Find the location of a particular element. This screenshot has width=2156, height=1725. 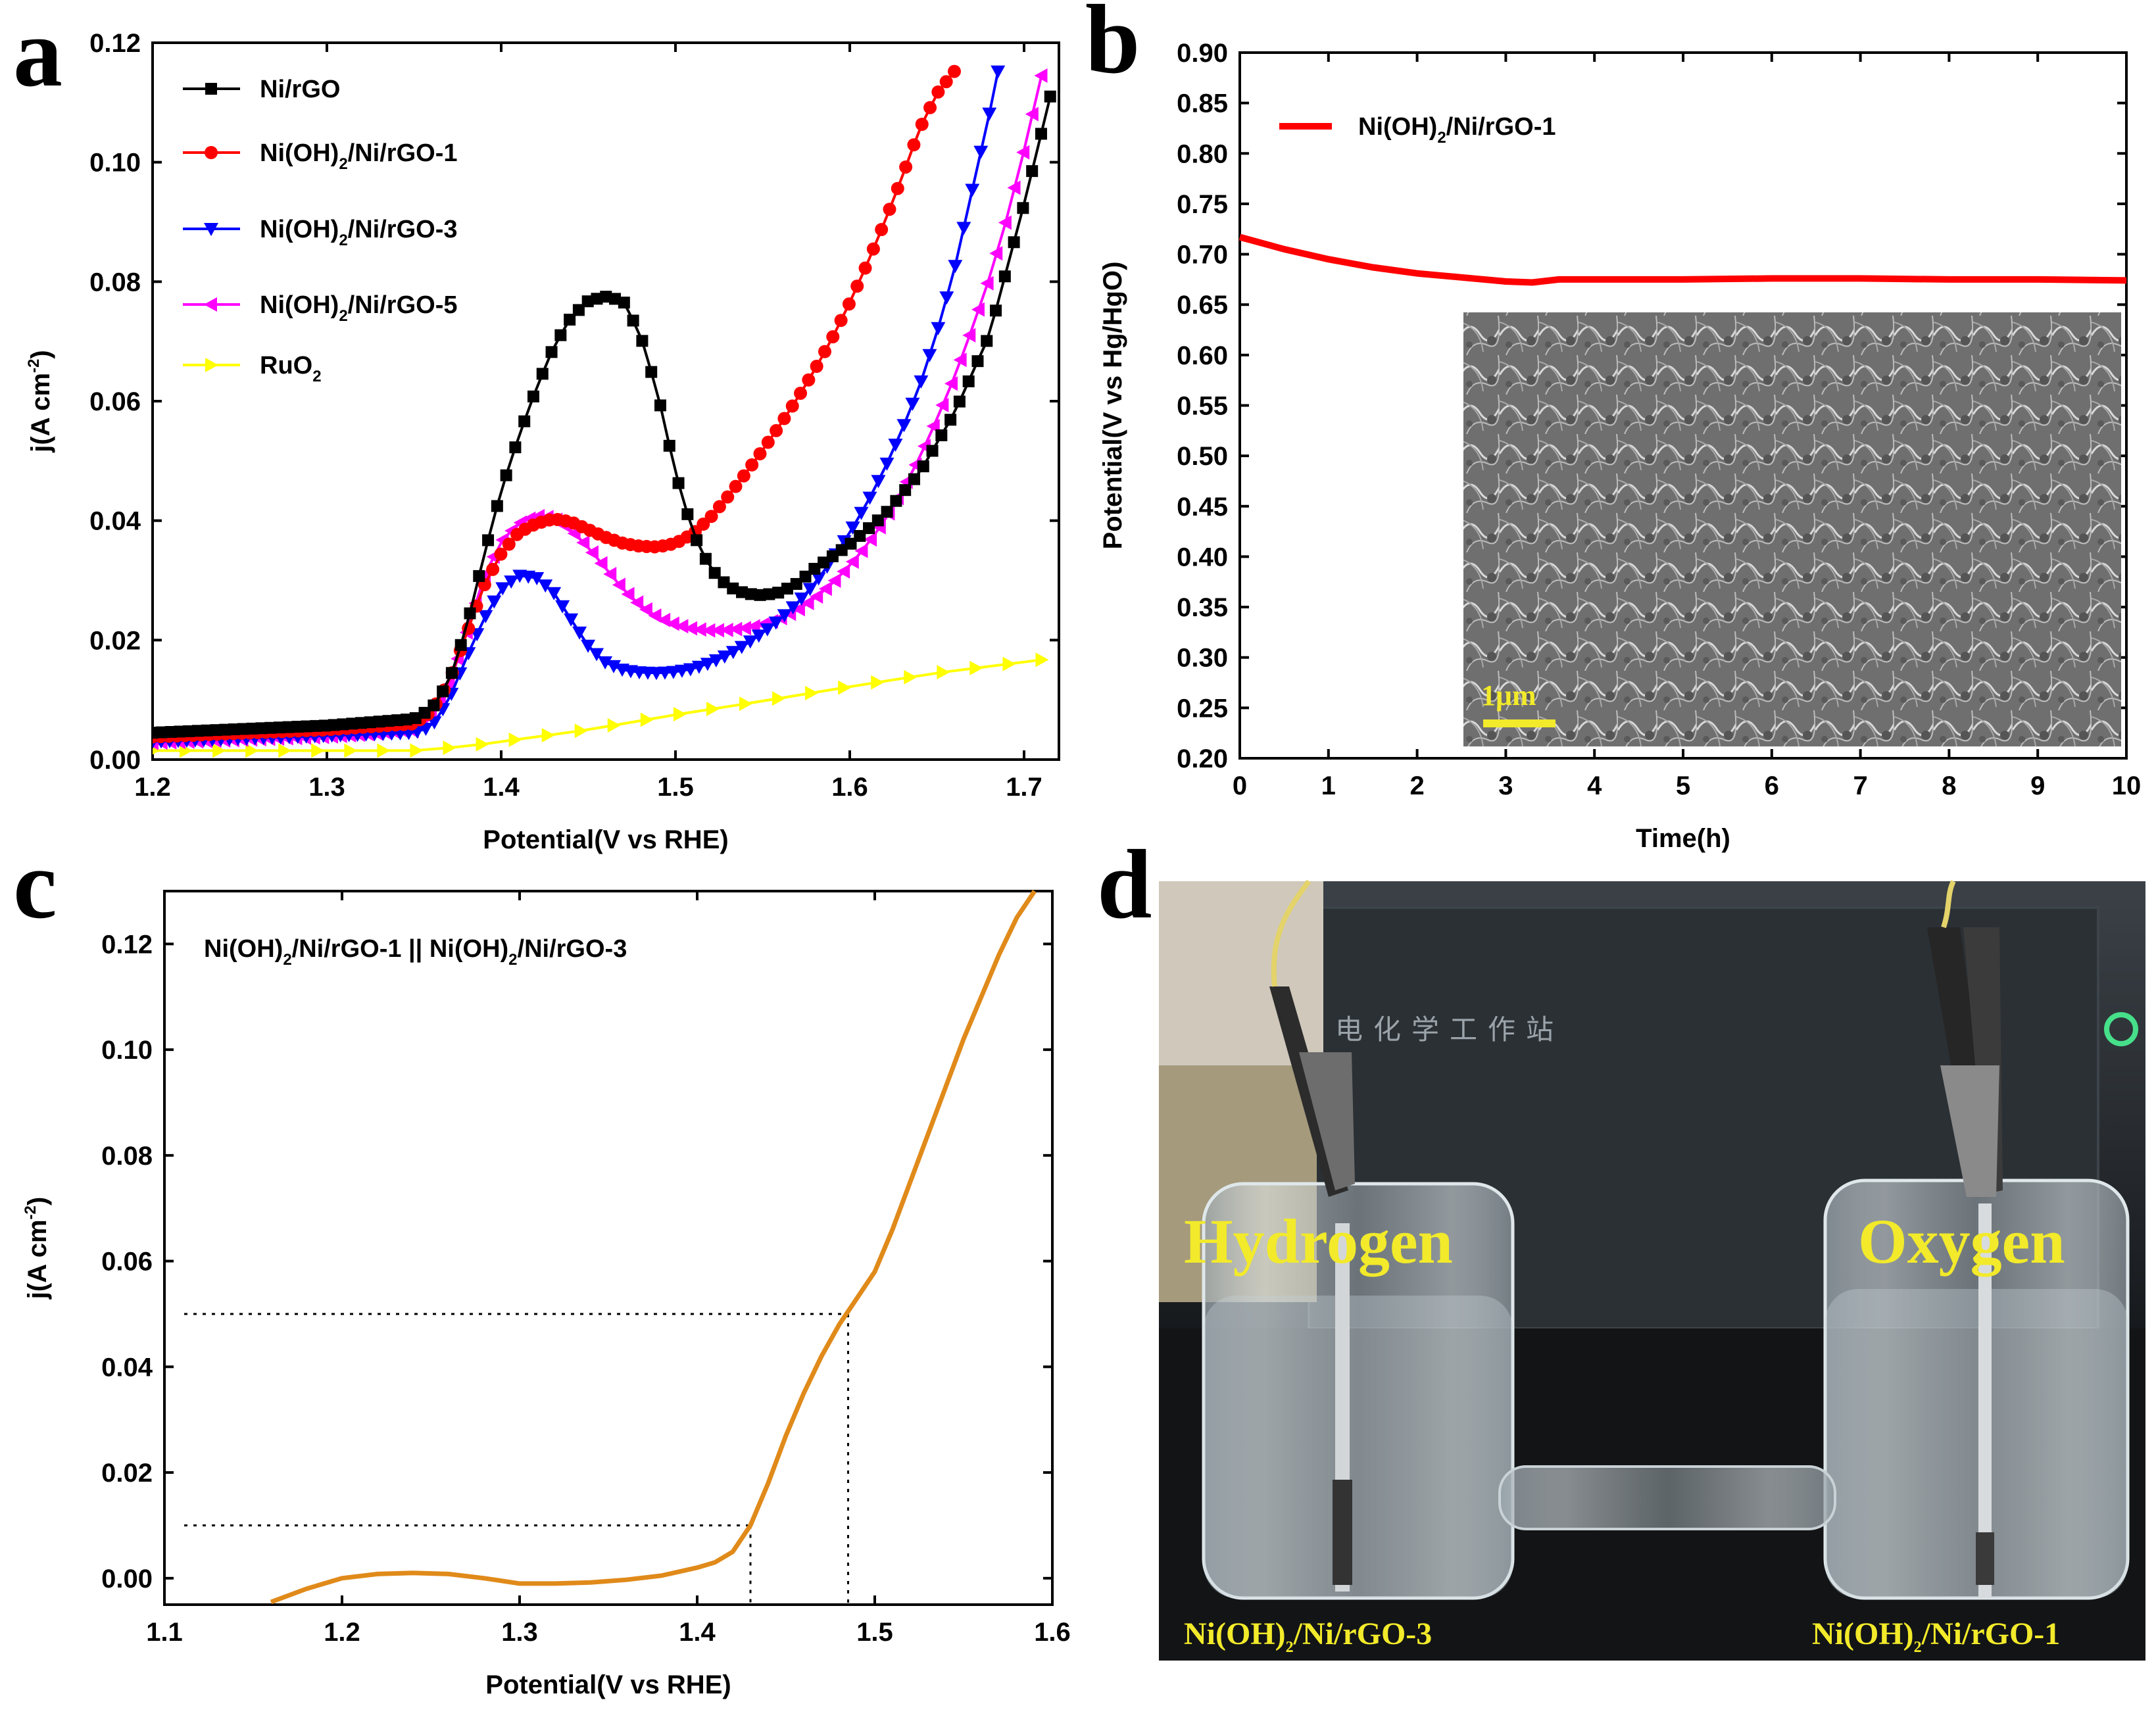

x-tick-label: 1.4 is located at coordinates (698, 1632).